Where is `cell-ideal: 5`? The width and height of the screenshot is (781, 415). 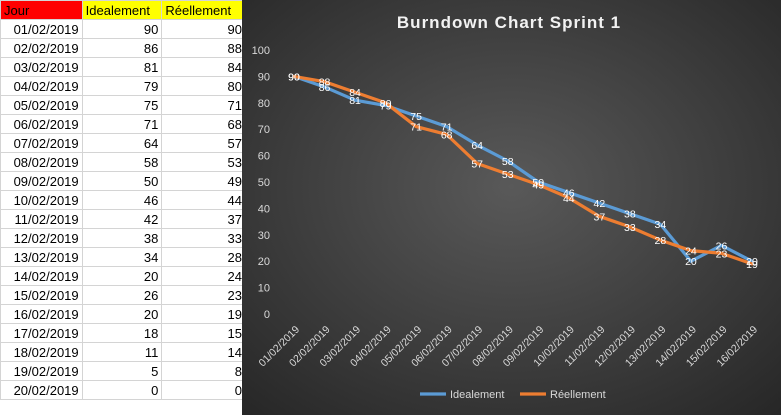 cell-ideal: 5 is located at coordinates (122, 371).